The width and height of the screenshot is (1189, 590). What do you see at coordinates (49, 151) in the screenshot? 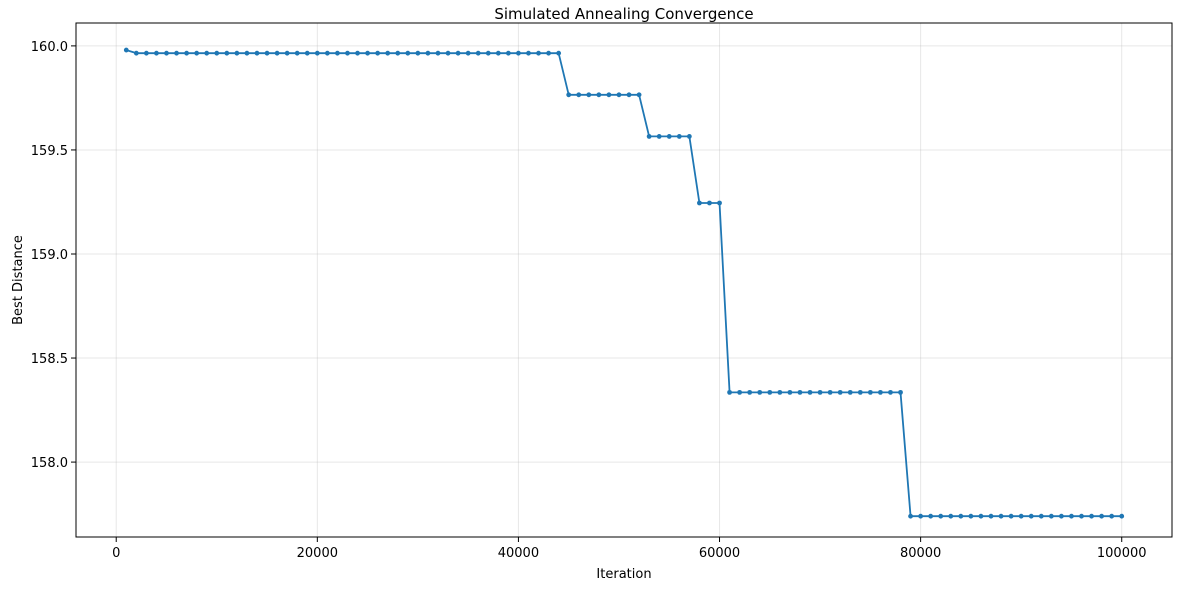
I see `y-tick-label: 159.5` at bounding box center [49, 151].